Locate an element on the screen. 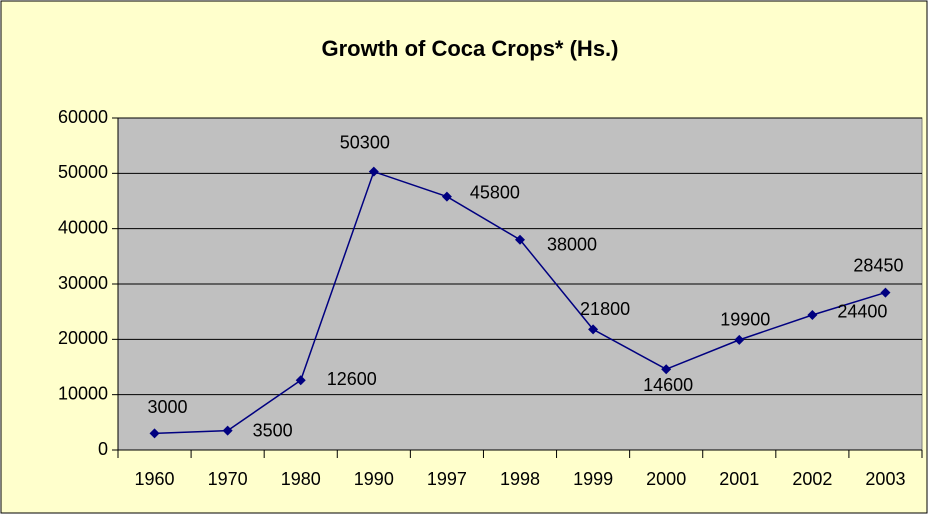  x-tick-label: 1990 is located at coordinates (374, 479).